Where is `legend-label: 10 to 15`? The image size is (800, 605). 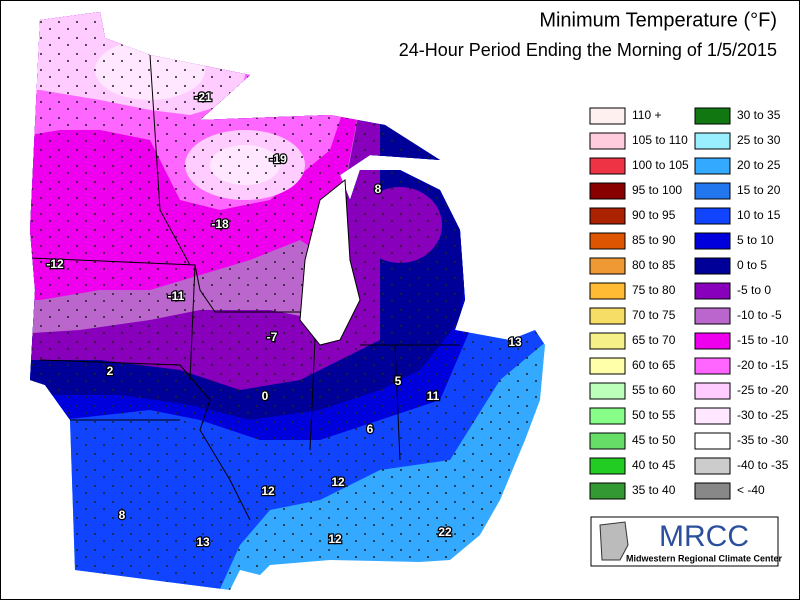
legend-label: 10 to 15 is located at coordinates (759, 215).